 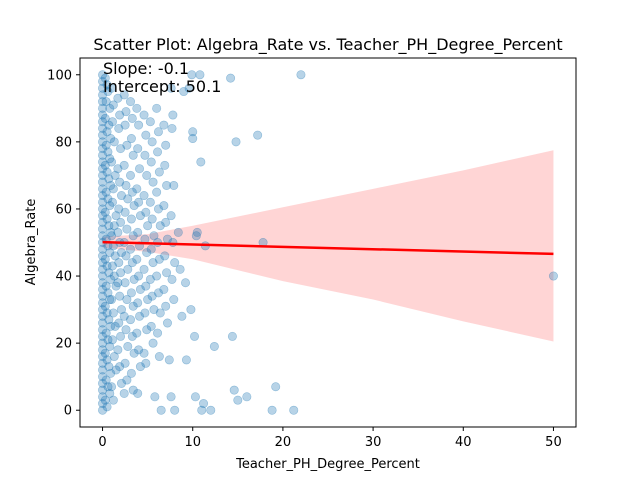 I want to click on y-tick-label: 80, so click(x=63, y=142).